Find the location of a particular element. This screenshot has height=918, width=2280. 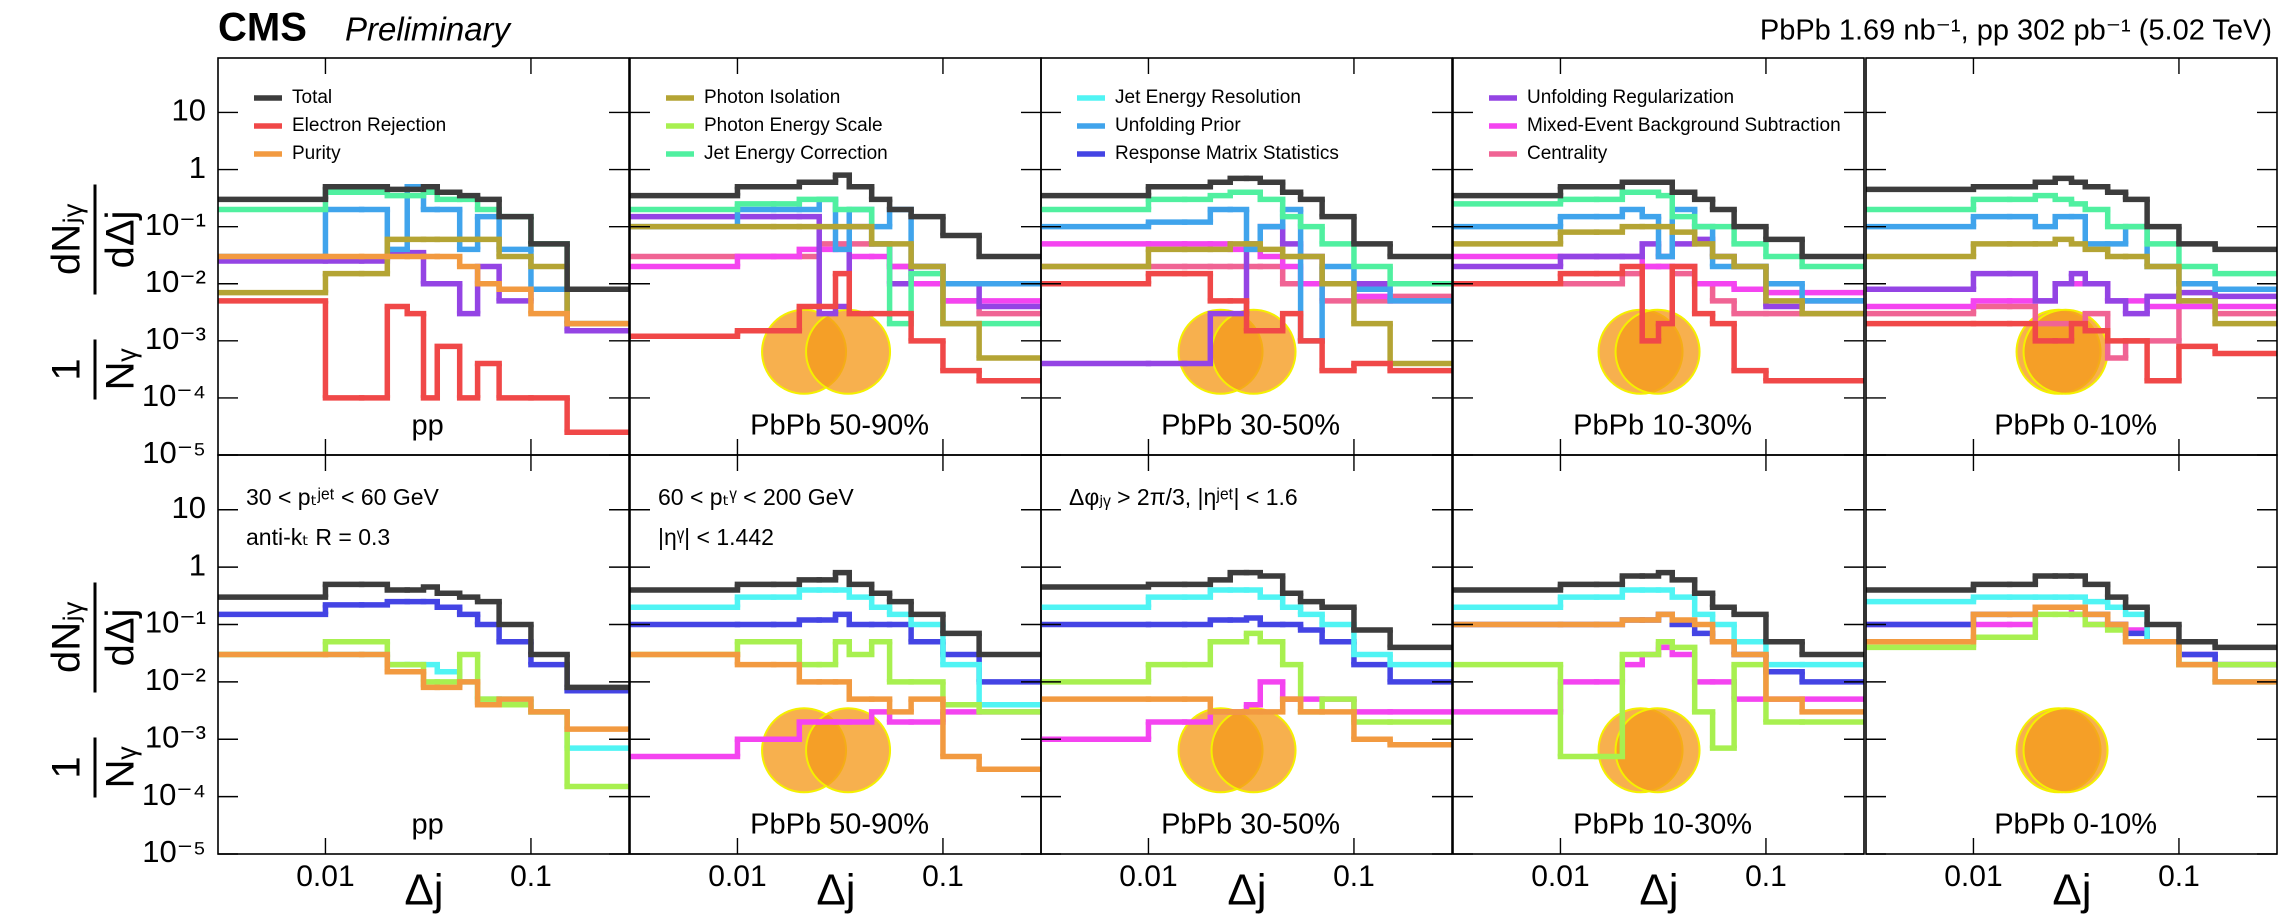

luminosity-label: PbPb 1.69 nb⁻¹, pp 302 pb⁻¹ (5.02 TeV) is located at coordinates (2016, 31).